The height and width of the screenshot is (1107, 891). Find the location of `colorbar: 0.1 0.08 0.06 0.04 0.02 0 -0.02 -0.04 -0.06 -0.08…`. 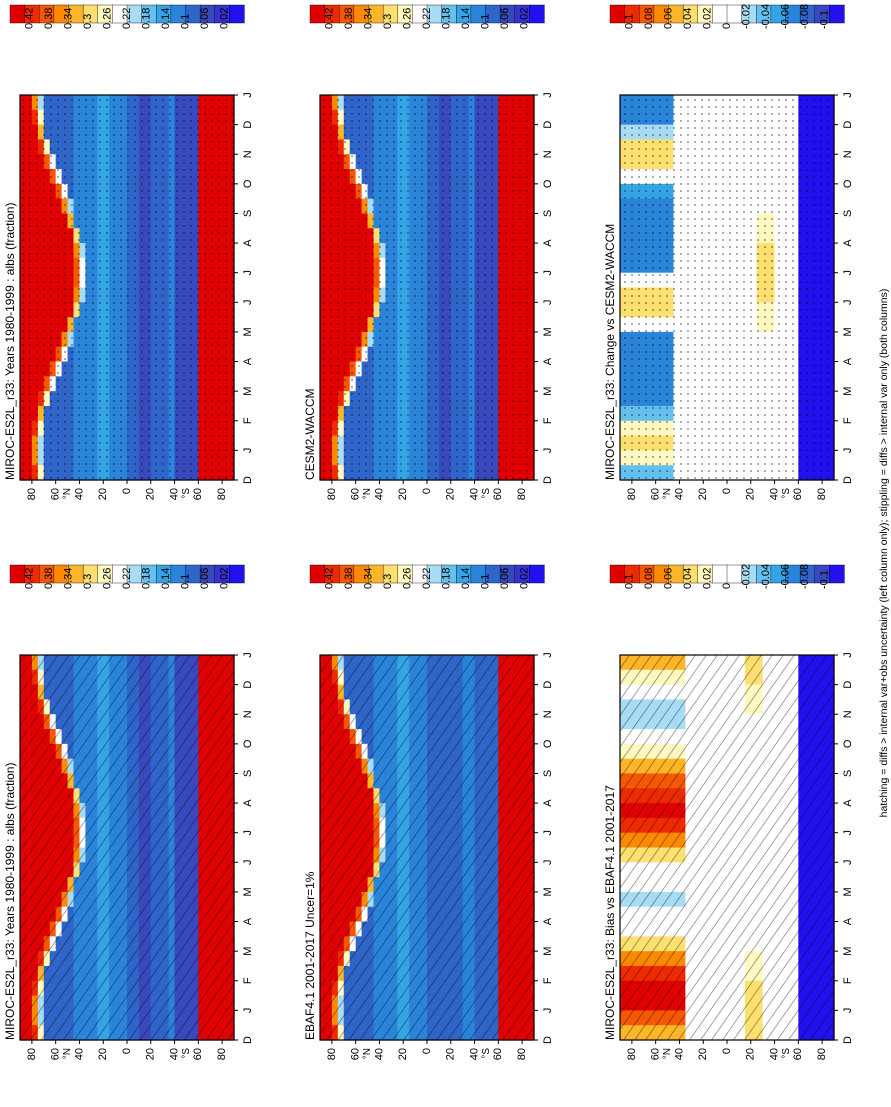

colorbar: 0.1 0.08 0.06 0.04 0.02 0 -0.02 -0.04 -0.06 -0.08… is located at coordinates (727, 576).